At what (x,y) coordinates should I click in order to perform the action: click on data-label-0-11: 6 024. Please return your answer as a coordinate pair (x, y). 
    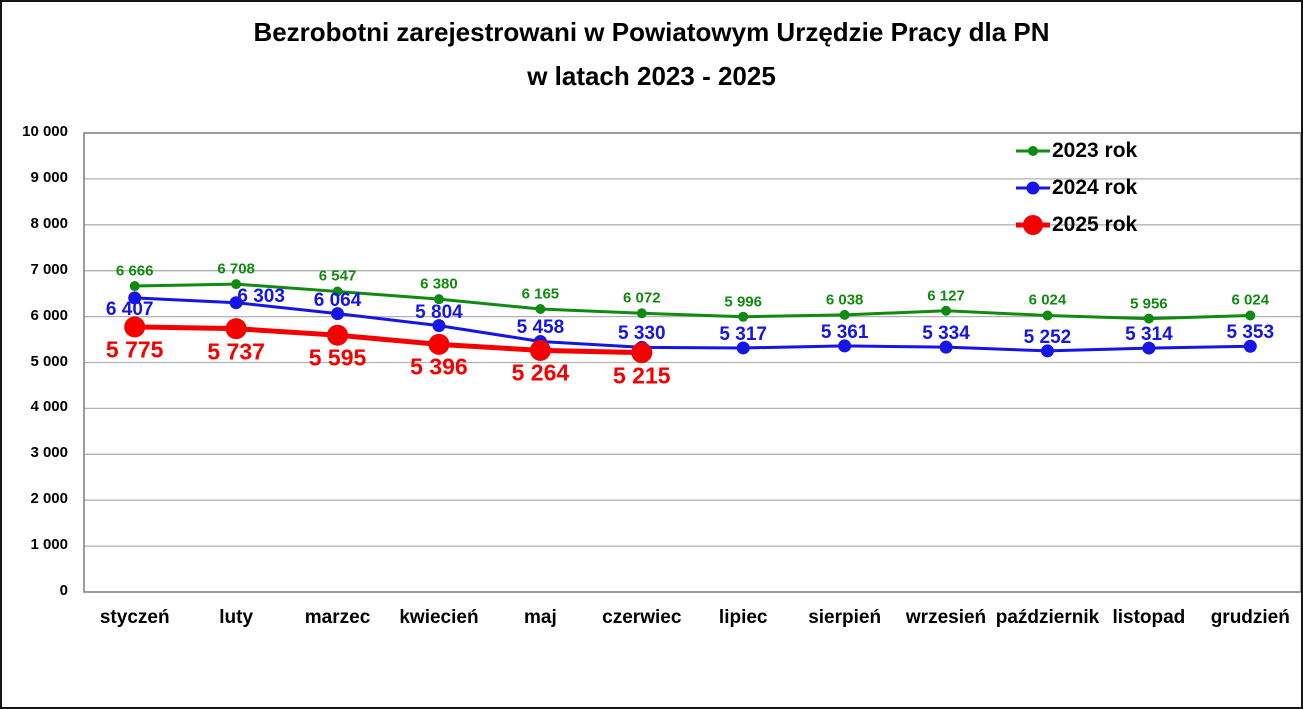
    Looking at the image, I should click on (1250, 300).